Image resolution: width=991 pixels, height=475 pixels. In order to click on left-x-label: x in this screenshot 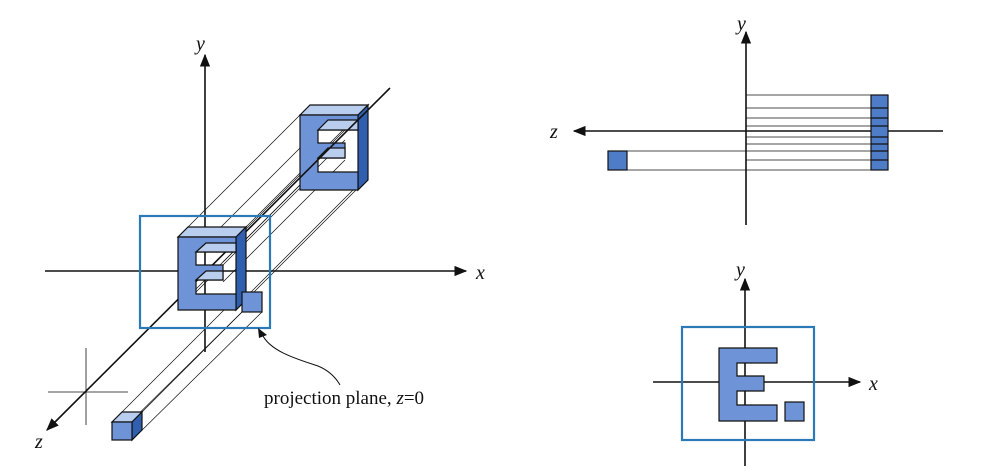, I will do `click(480, 273)`.